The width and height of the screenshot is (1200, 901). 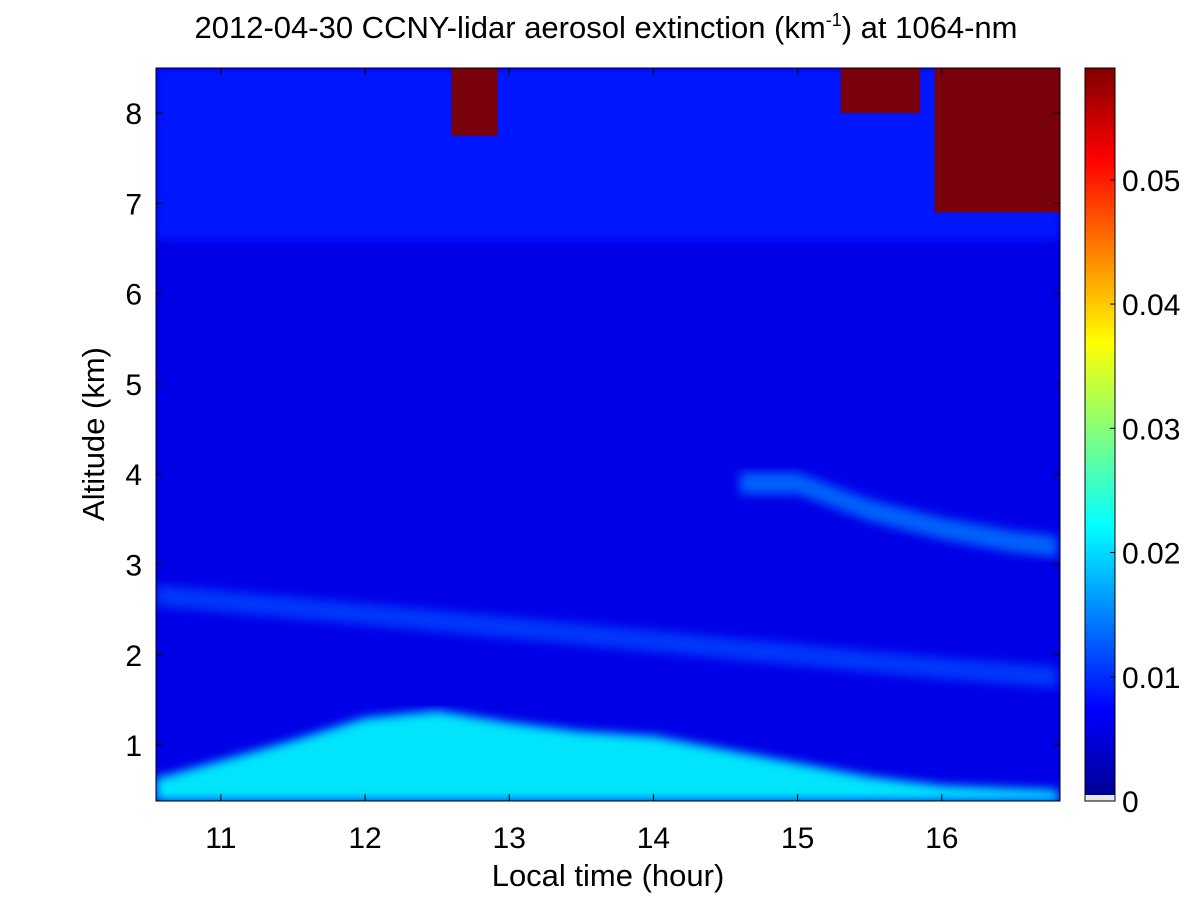 I want to click on y-tick-label: 7, so click(x=133, y=204).